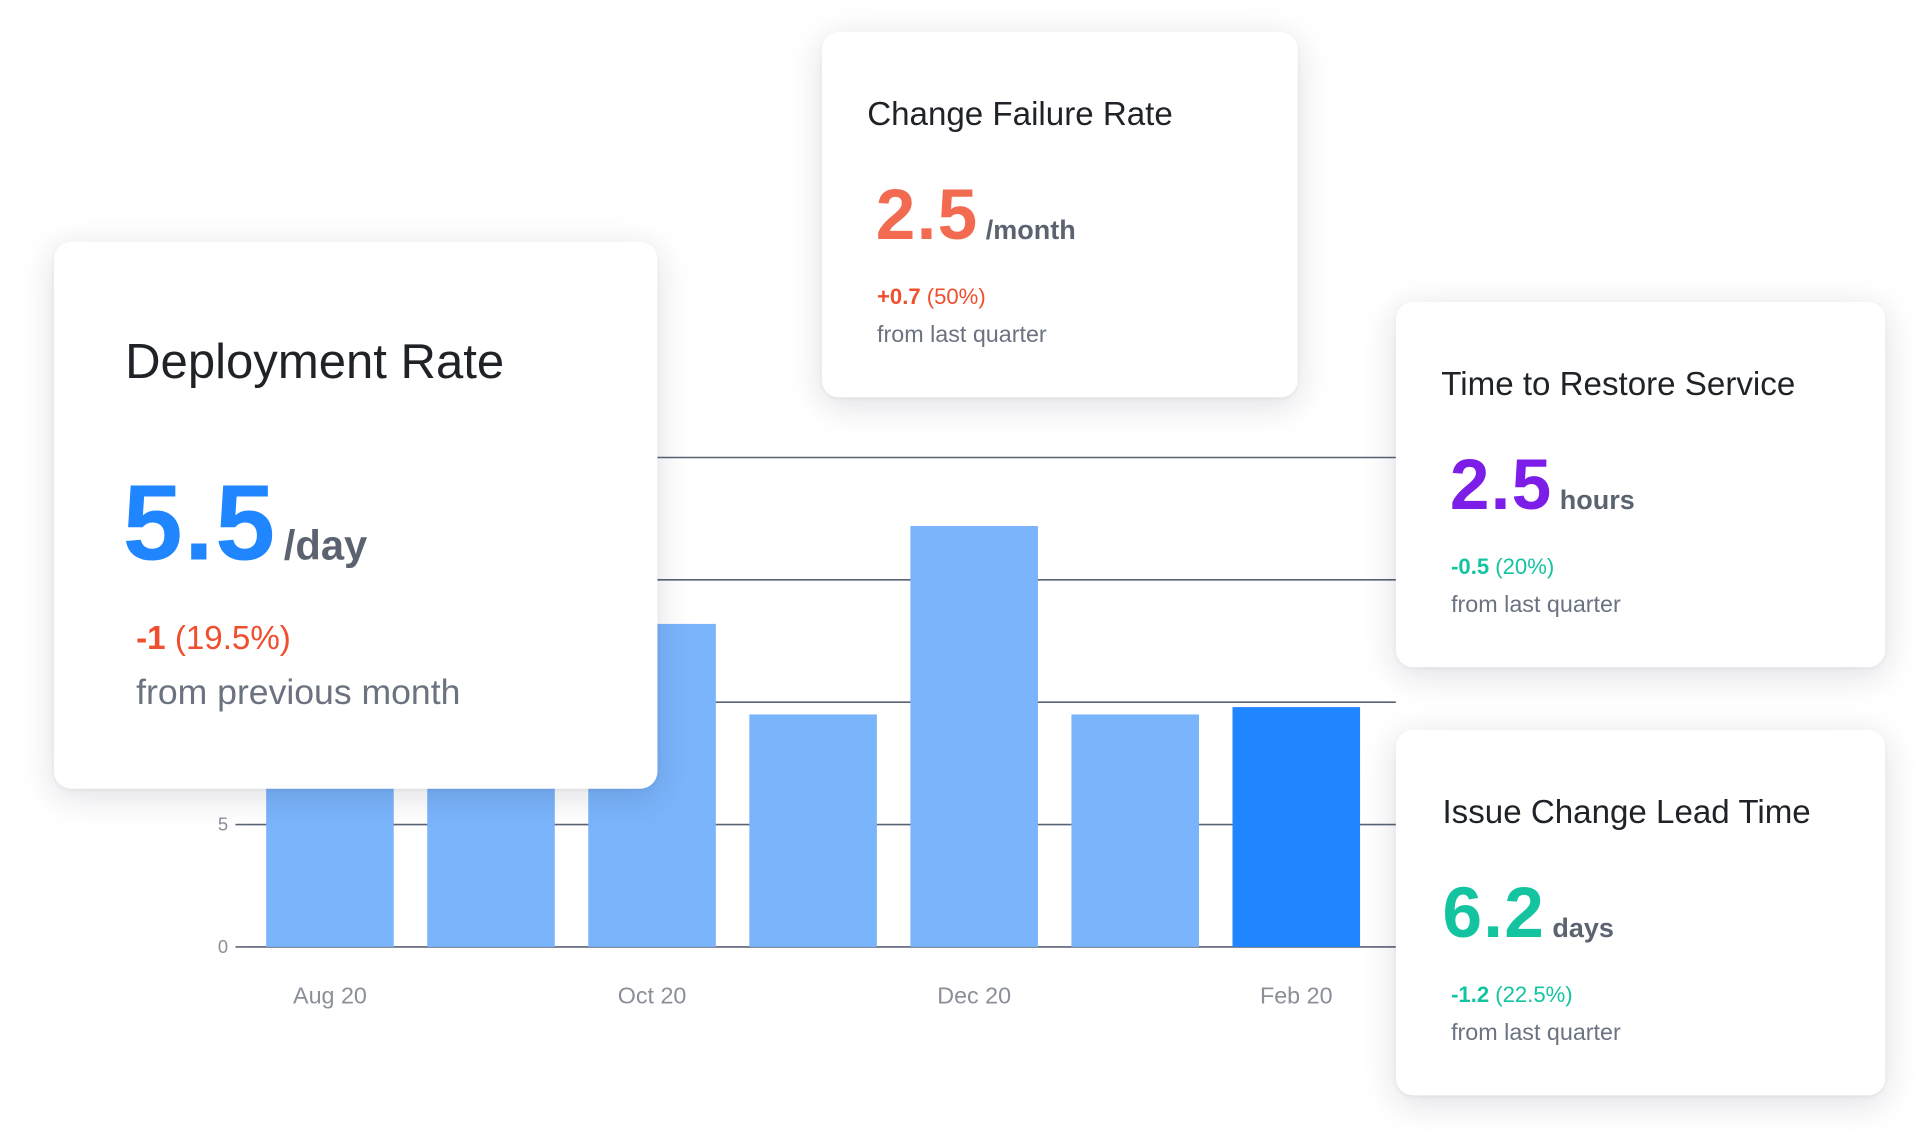 The image size is (1923, 1136). What do you see at coordinates (1583, 928) in the screenshot?
I see `metric-unit: days` at bounding box center [1583, 928].